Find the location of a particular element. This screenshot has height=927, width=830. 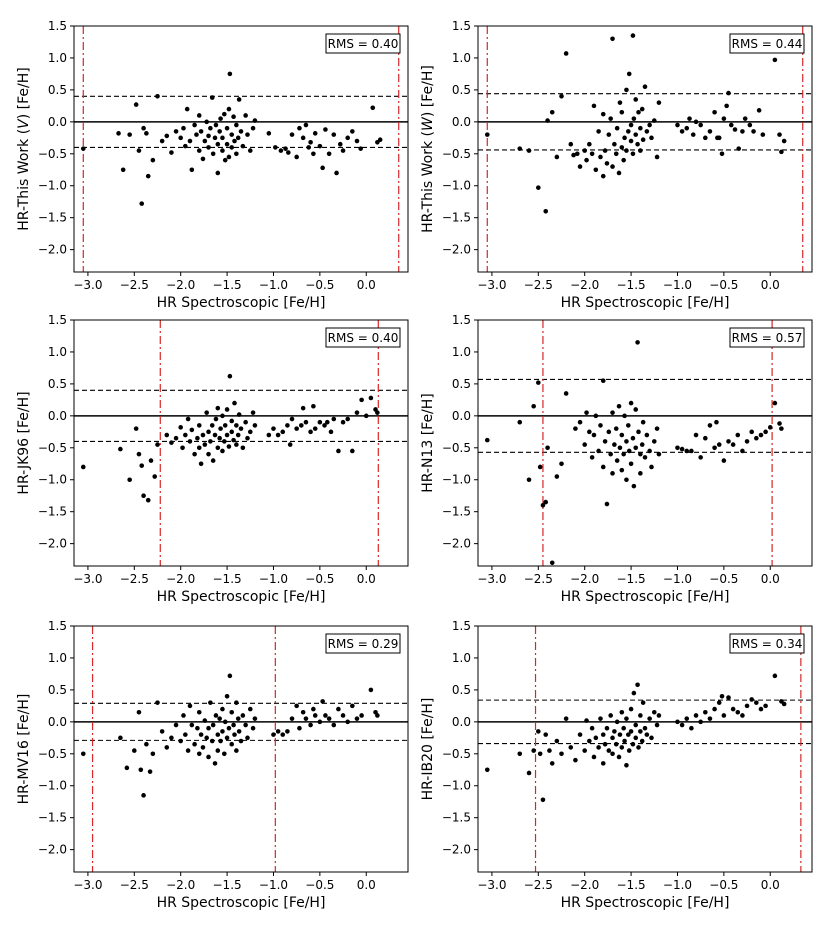

x-tick-label: −3.0 is located at coordinates (491, 885).